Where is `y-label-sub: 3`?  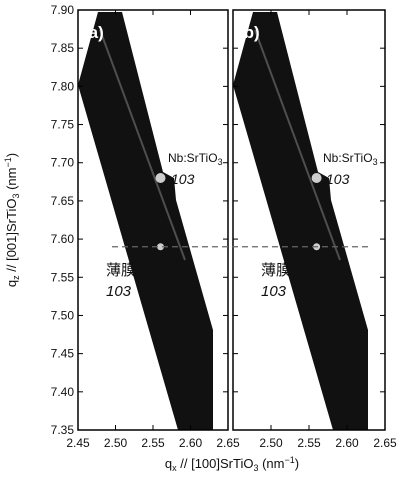 y-label-sub: 3 is located at coordinates (16, 196).